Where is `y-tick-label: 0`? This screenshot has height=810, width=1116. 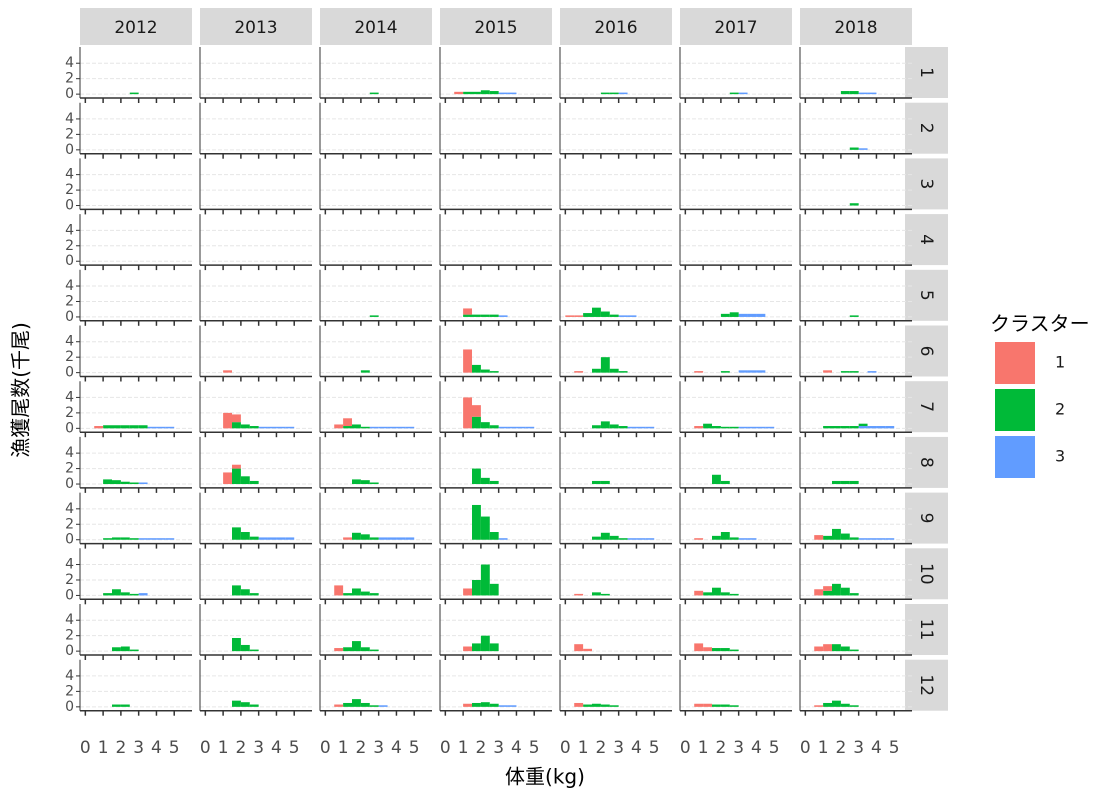
y-tick-label: 0 is located at coordinates (69, 651).